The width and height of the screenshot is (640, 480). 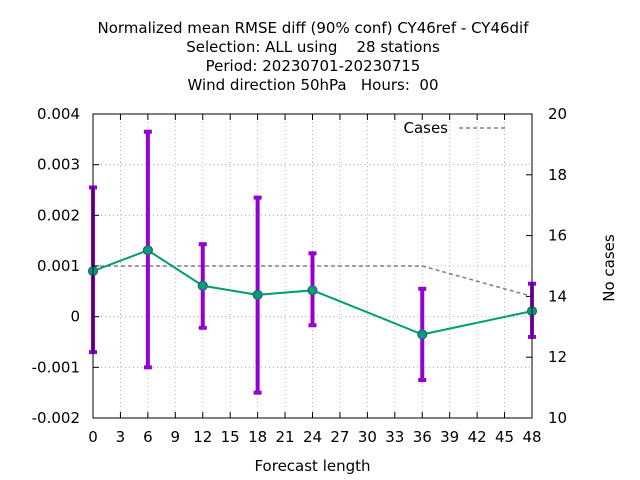 I want to click on y-tick-label: 0.003, so click(x=58, y=165).